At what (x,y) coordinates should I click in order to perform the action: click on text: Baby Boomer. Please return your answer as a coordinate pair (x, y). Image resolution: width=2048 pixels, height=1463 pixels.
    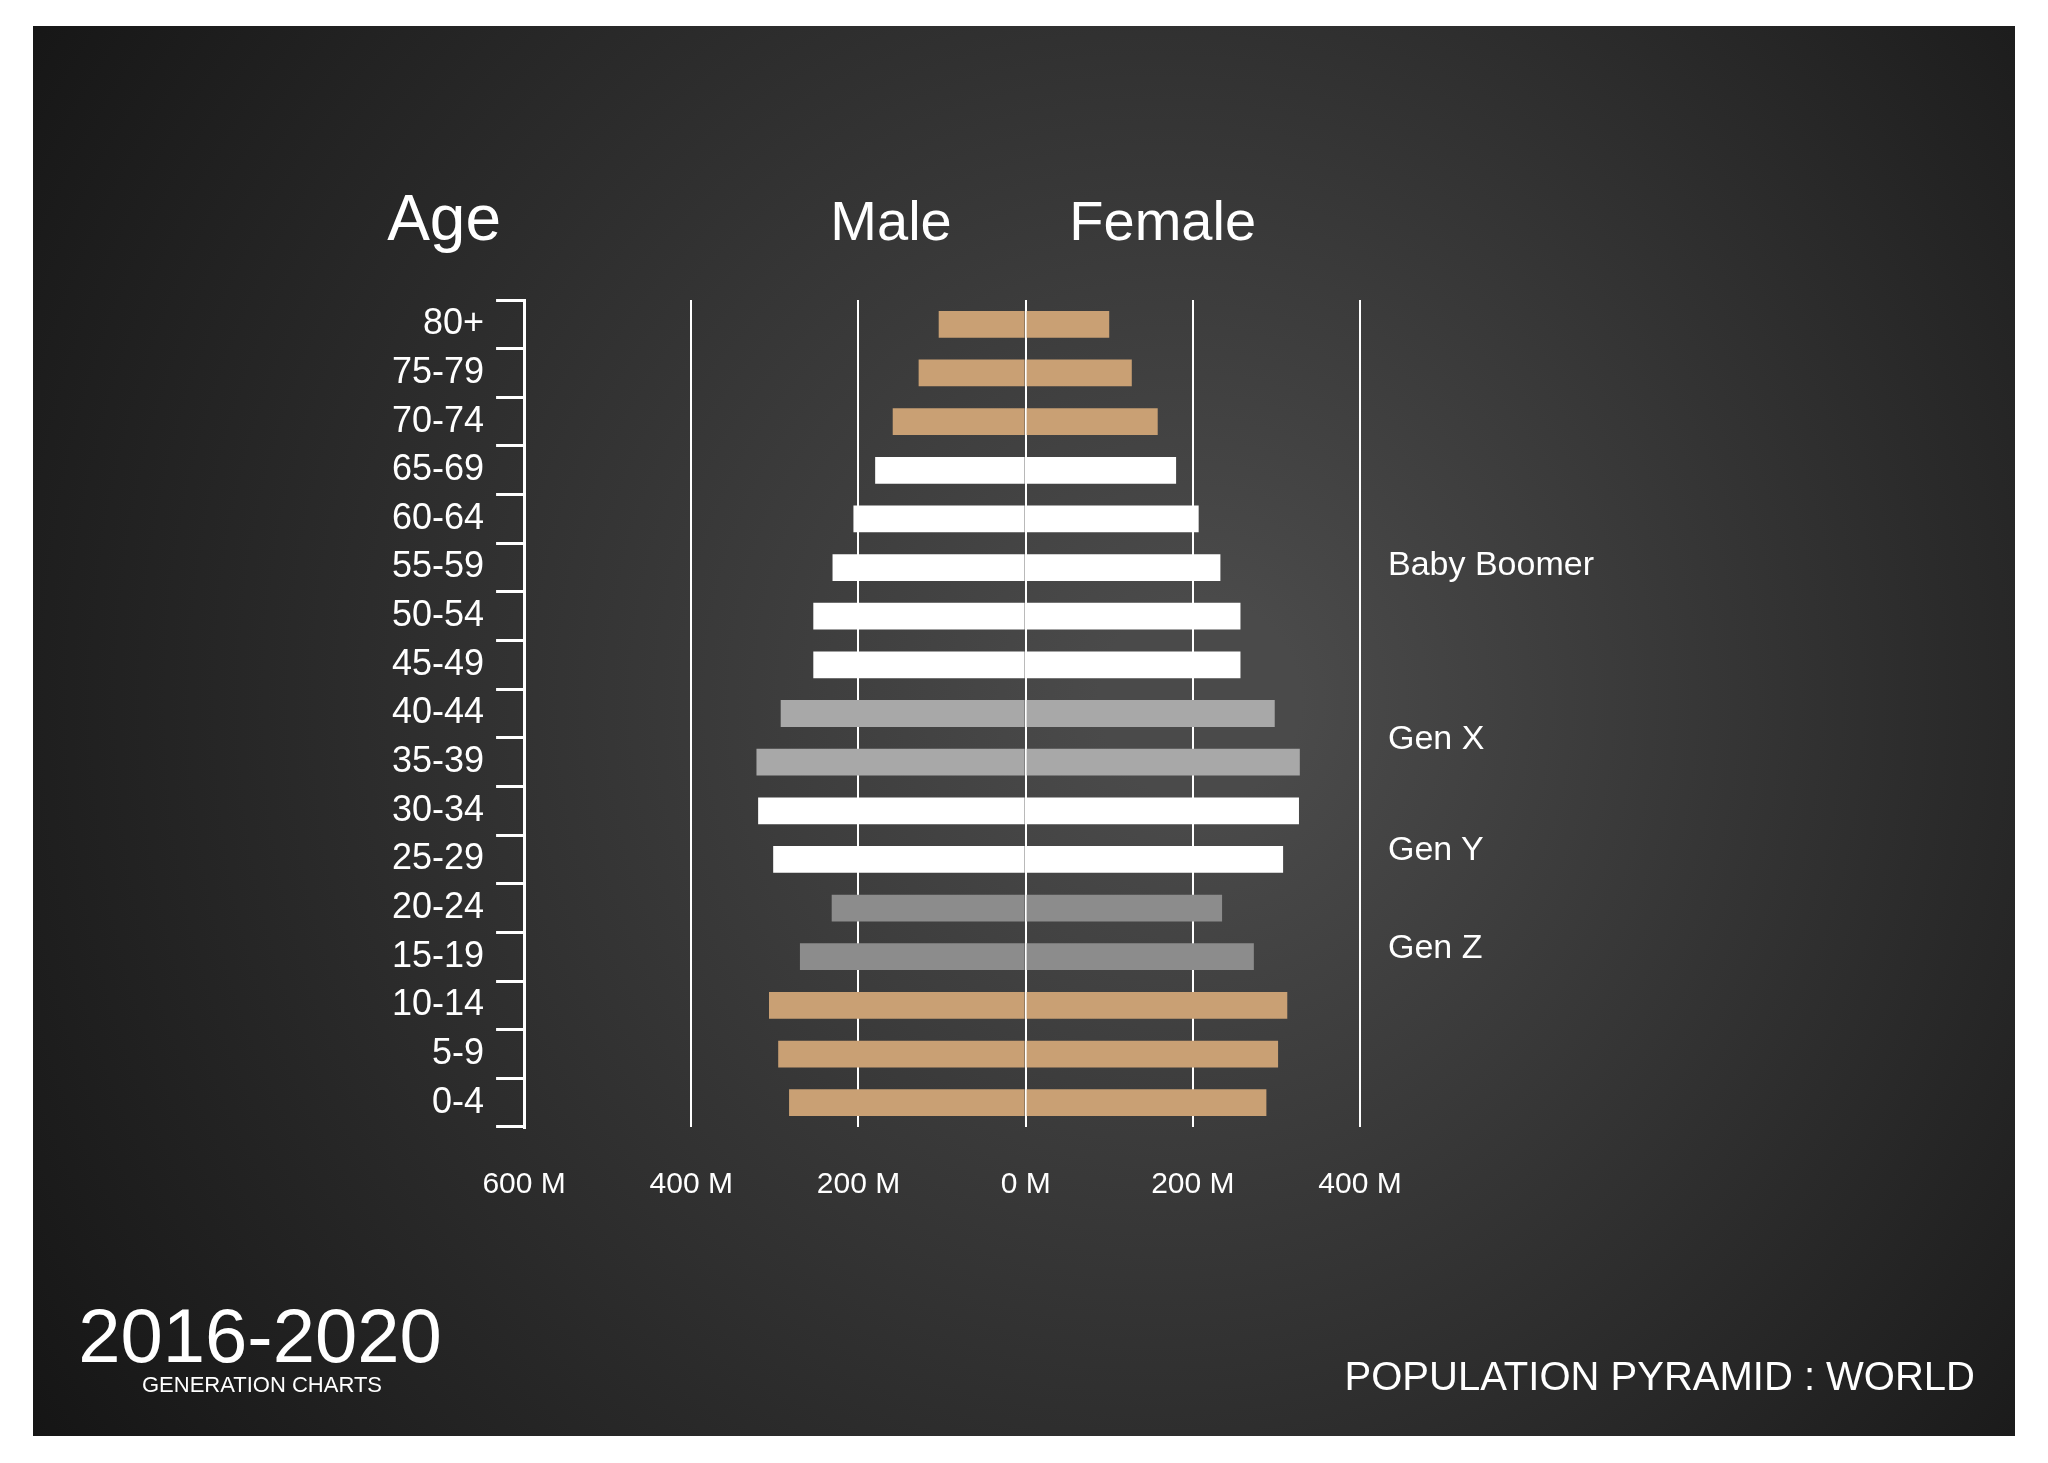
    Looking at the image, I should click on (1491, 563).